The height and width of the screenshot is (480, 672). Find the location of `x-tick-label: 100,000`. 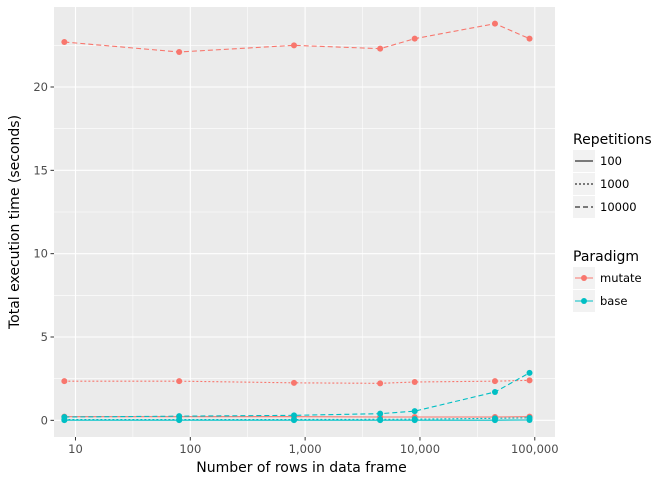

x-tick-label: 100,000 is located at coordinates (535, 449).